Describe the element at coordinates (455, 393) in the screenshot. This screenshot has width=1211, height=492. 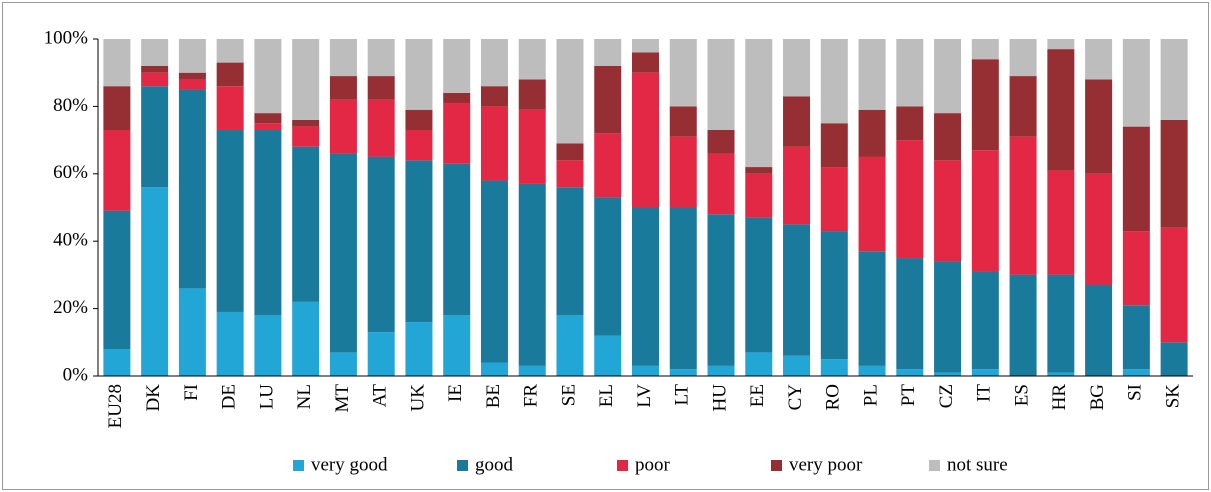
I see `x-tick-label: IE` at that location.